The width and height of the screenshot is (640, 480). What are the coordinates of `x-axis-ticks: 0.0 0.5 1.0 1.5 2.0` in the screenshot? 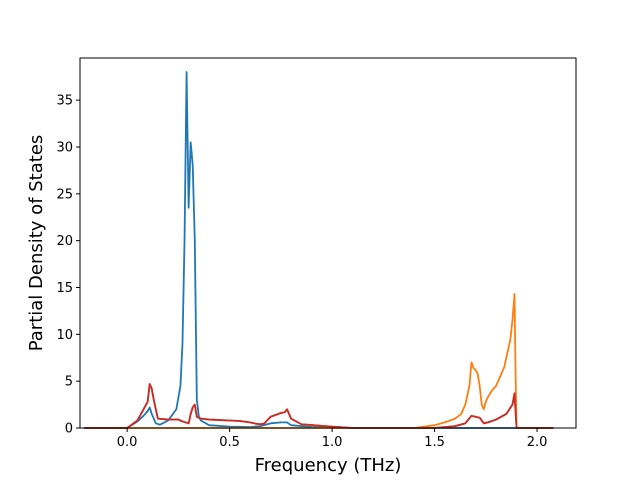 It's located at (332, 439).